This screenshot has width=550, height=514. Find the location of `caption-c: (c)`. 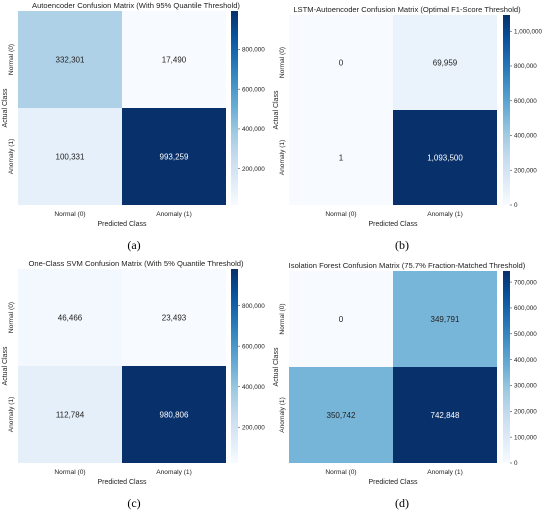

caption-c: (c) is located at coordinates (134, 503).